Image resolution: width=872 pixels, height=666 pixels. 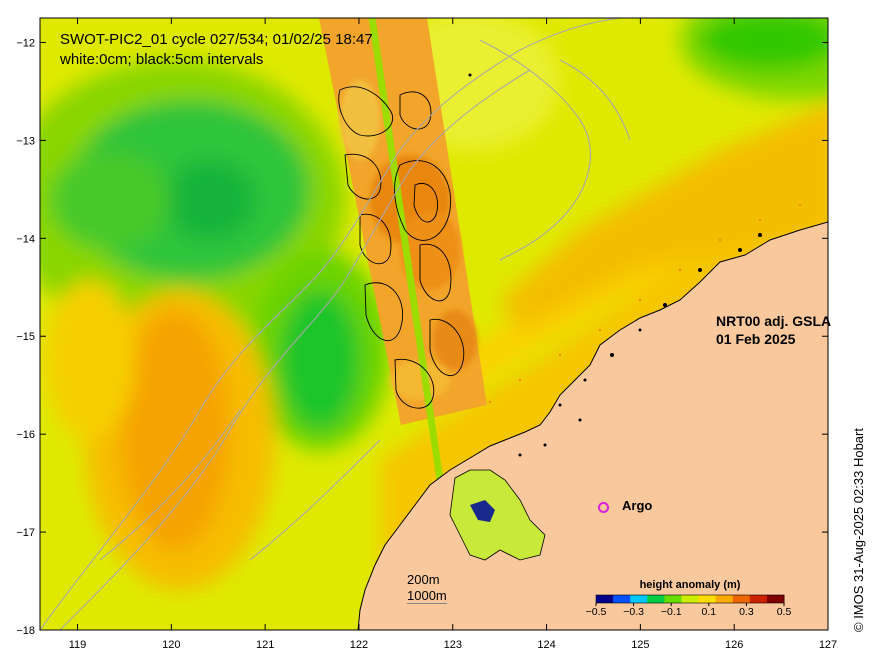 I want to click on depth-label-200: 200m, so click(x=423, y=579).